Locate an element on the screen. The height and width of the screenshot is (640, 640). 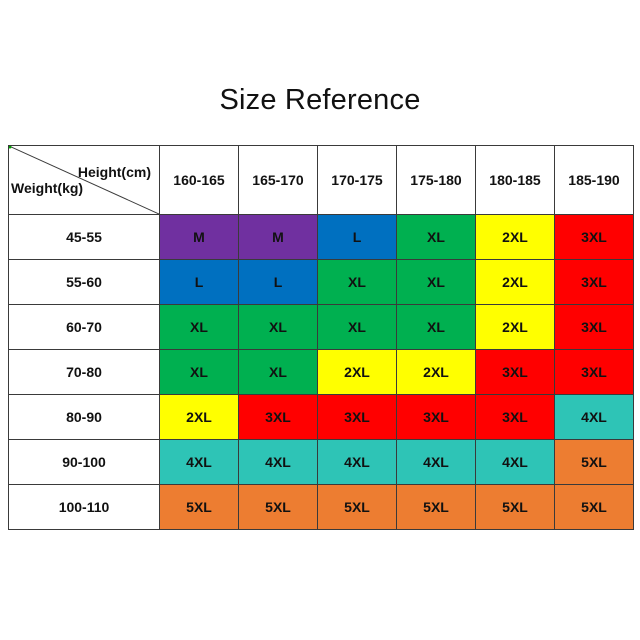
height-column-header: 180-185 is located at coordinates (515, 180).